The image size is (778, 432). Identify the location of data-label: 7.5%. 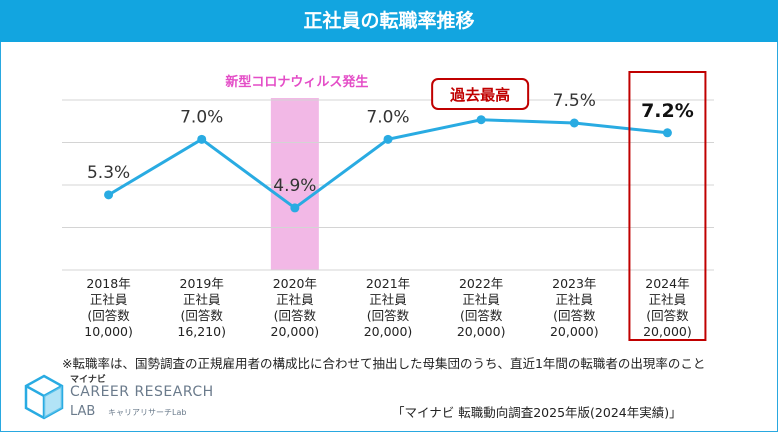
(574, 101).